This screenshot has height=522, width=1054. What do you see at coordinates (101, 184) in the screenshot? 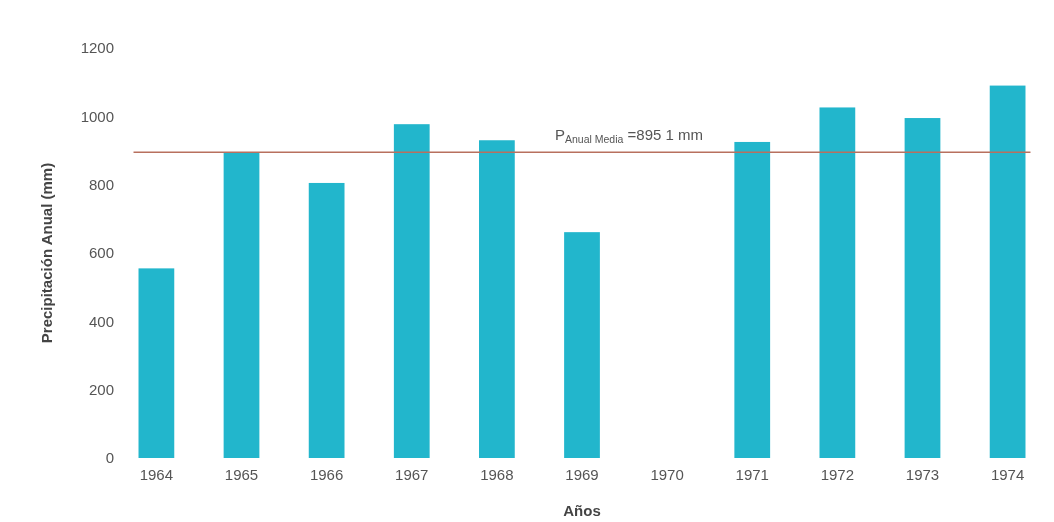
I see `y-tick-label: 800` at bounding box center [101, 184].